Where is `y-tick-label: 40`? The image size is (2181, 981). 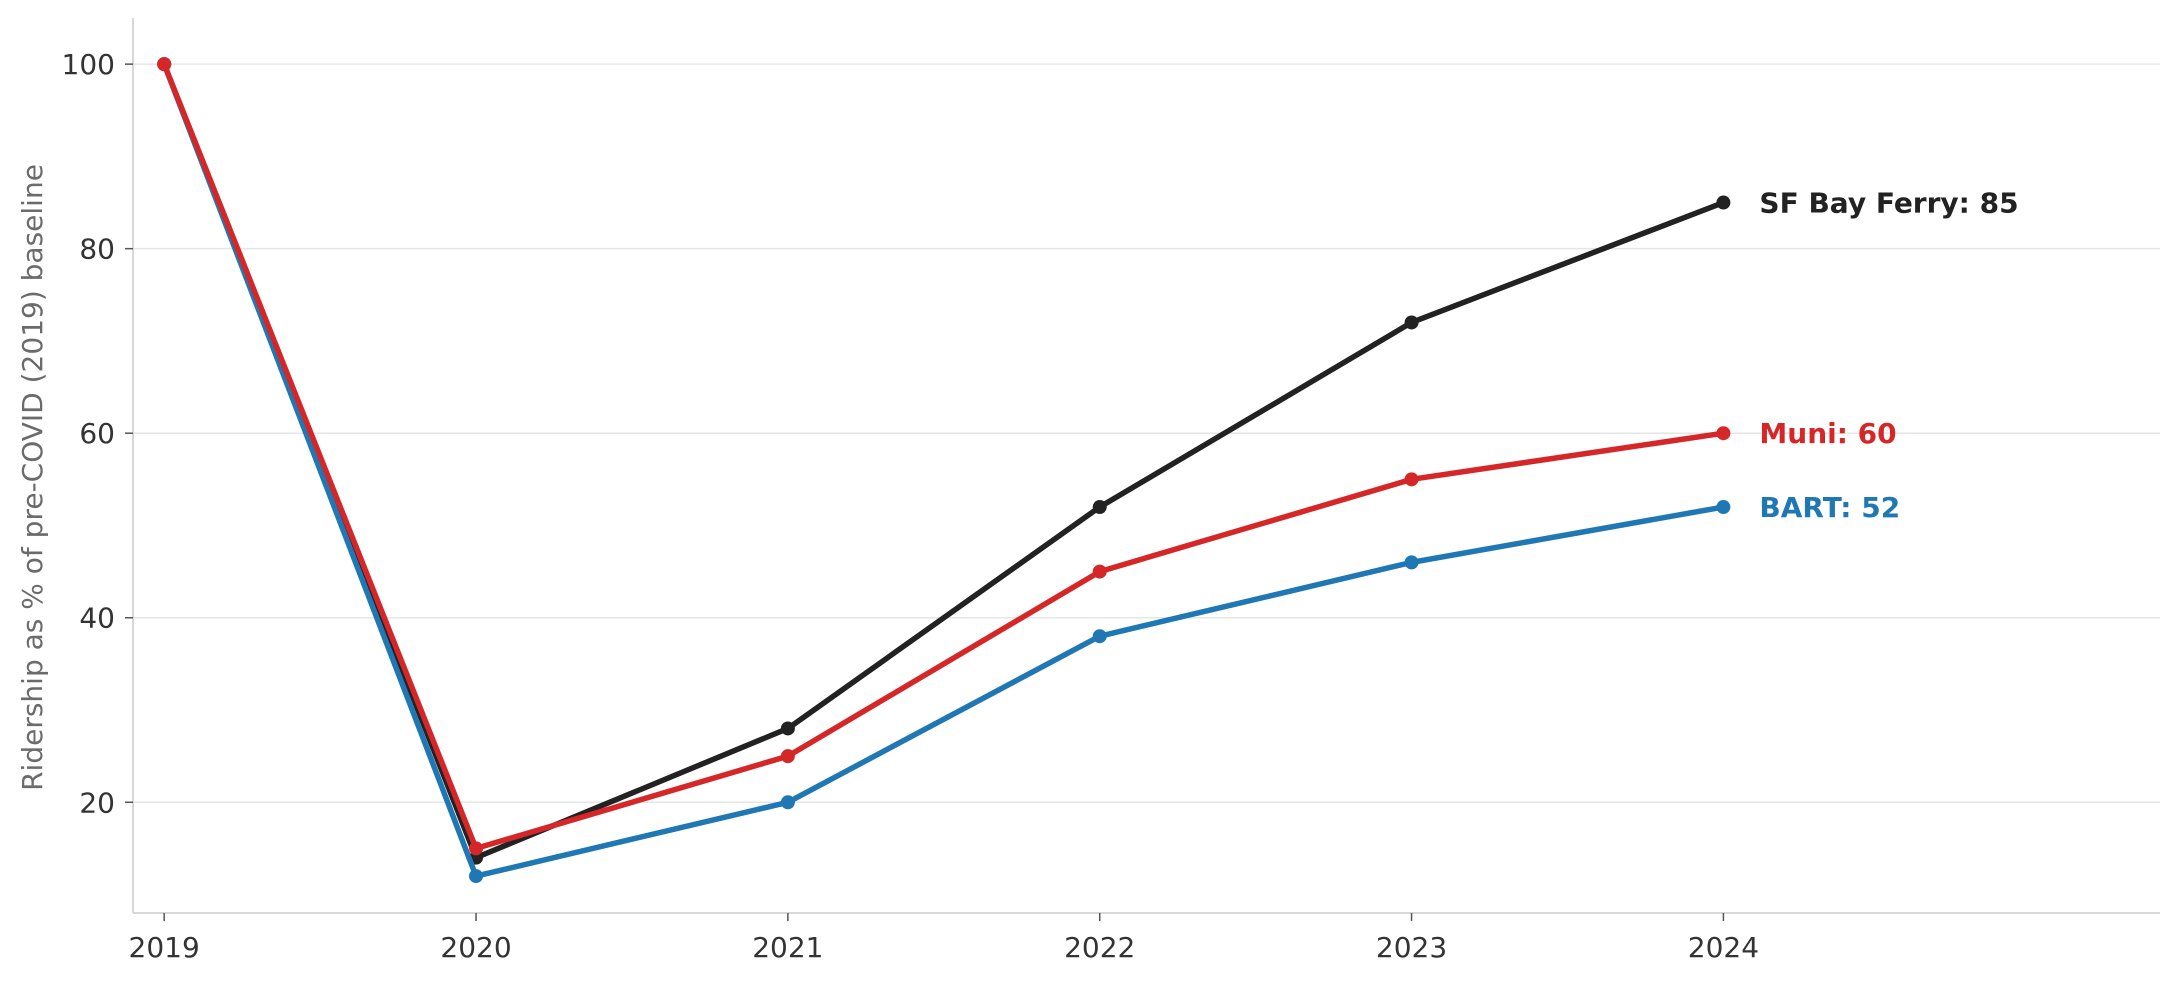
y-tick-label: 40 is located at coordinates (97, 618).